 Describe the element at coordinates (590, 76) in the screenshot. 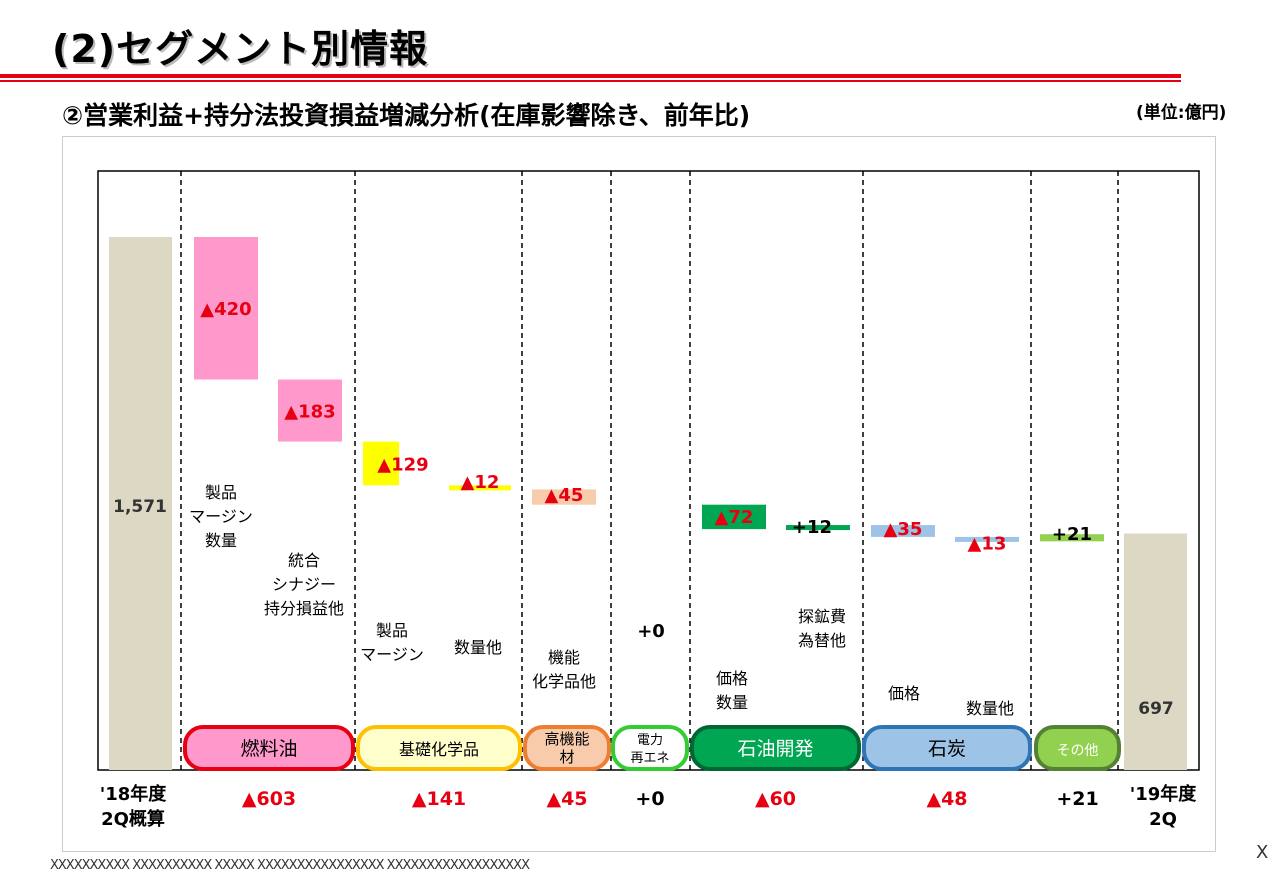

I see `title-rule-thick` at that location.